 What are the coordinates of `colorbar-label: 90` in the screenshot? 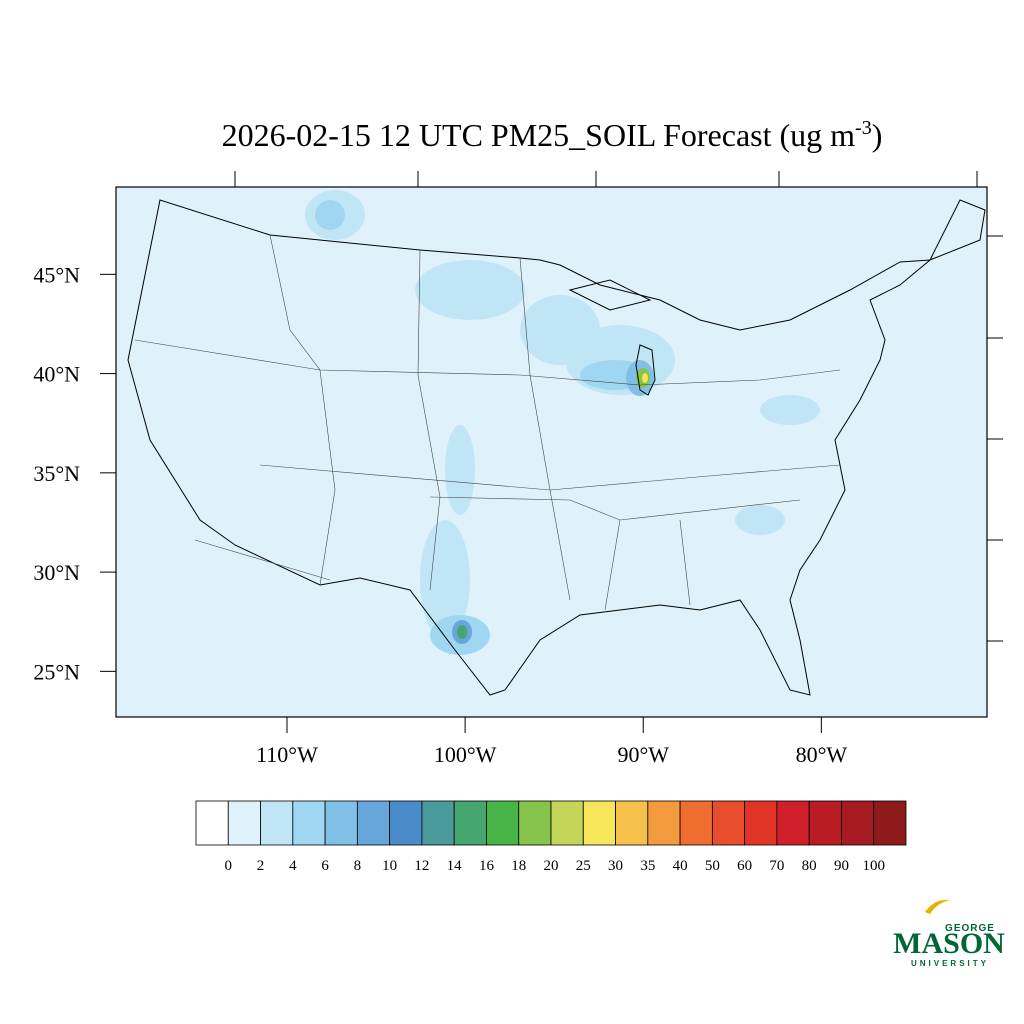 It's located at (841, 866).